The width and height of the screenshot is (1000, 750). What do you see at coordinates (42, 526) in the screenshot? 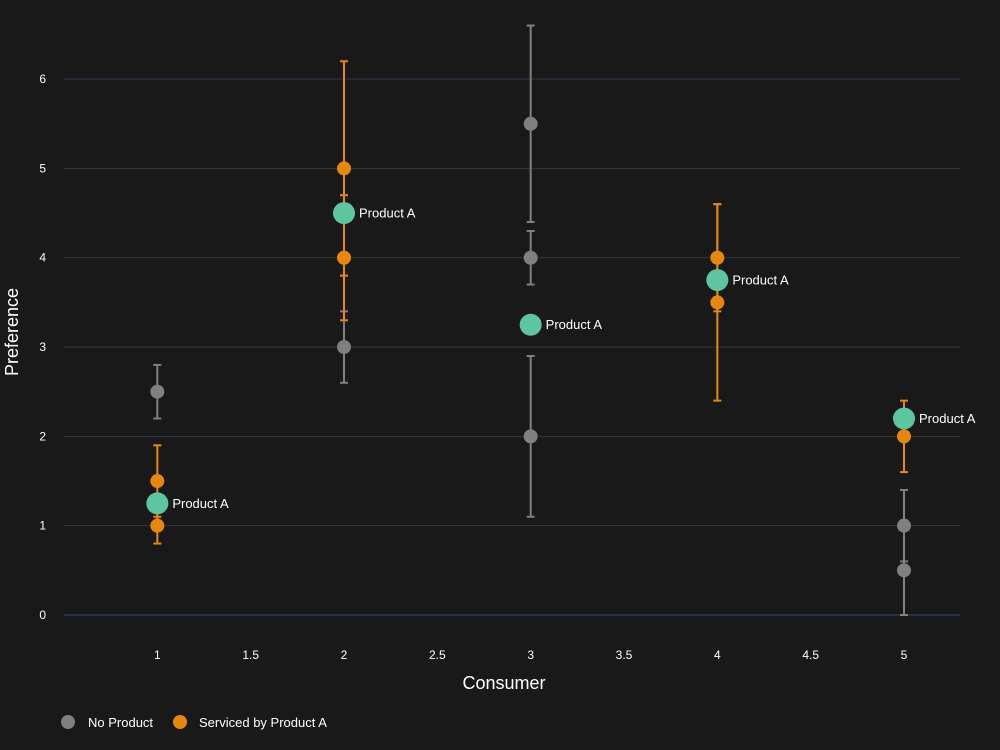
I see `y-tick-label: 1` at bounding box center [42, 526].